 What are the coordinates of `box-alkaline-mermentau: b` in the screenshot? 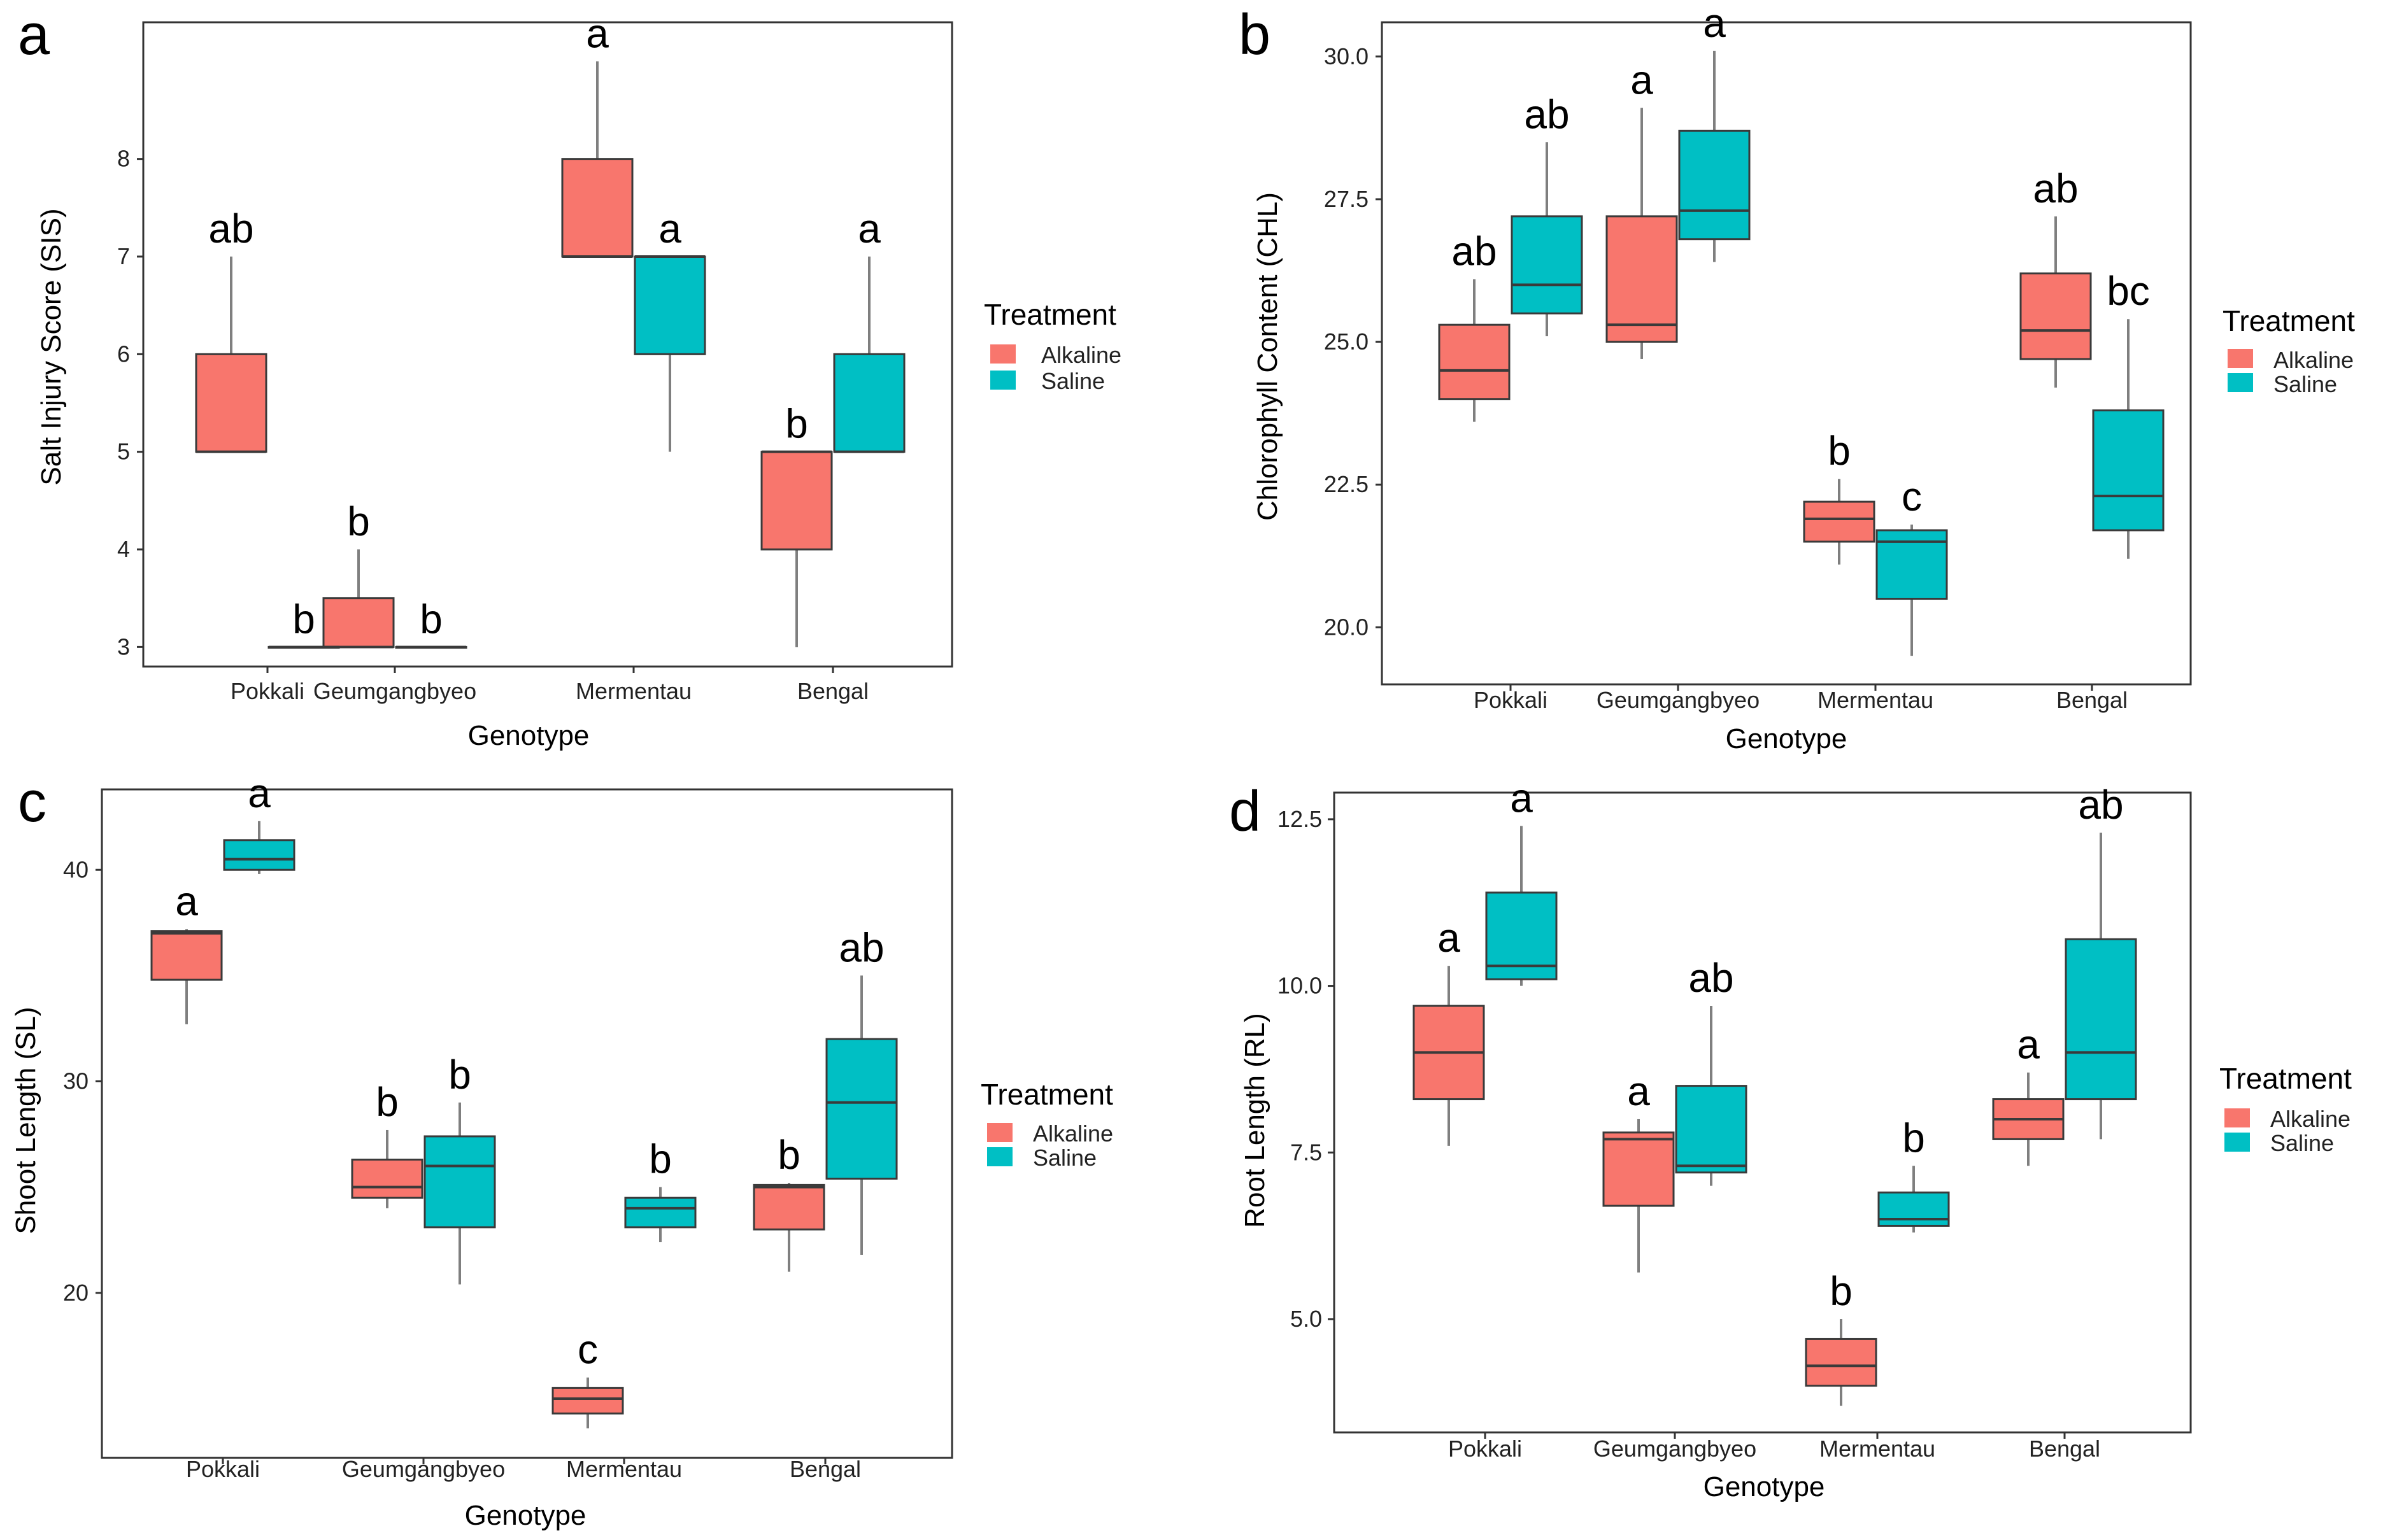 It's located at (1841, 1337).